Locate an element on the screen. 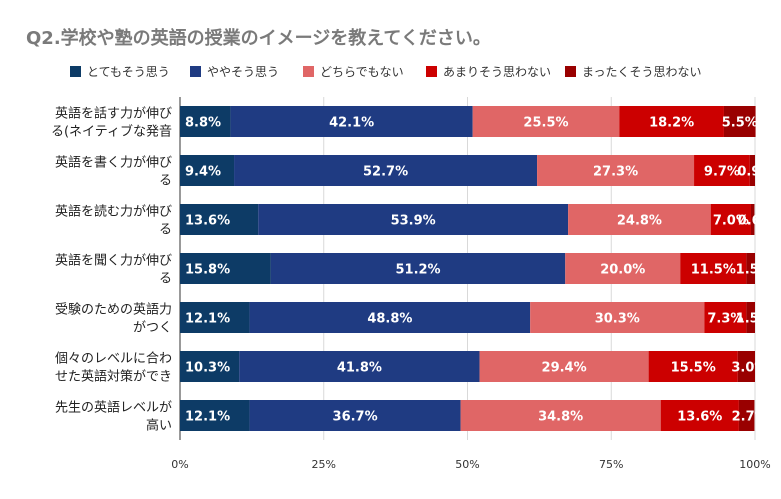 Image resolution: width=781 pixels, height=499 pixels. bar-row4-series1 is located at coordinates (225, 268).